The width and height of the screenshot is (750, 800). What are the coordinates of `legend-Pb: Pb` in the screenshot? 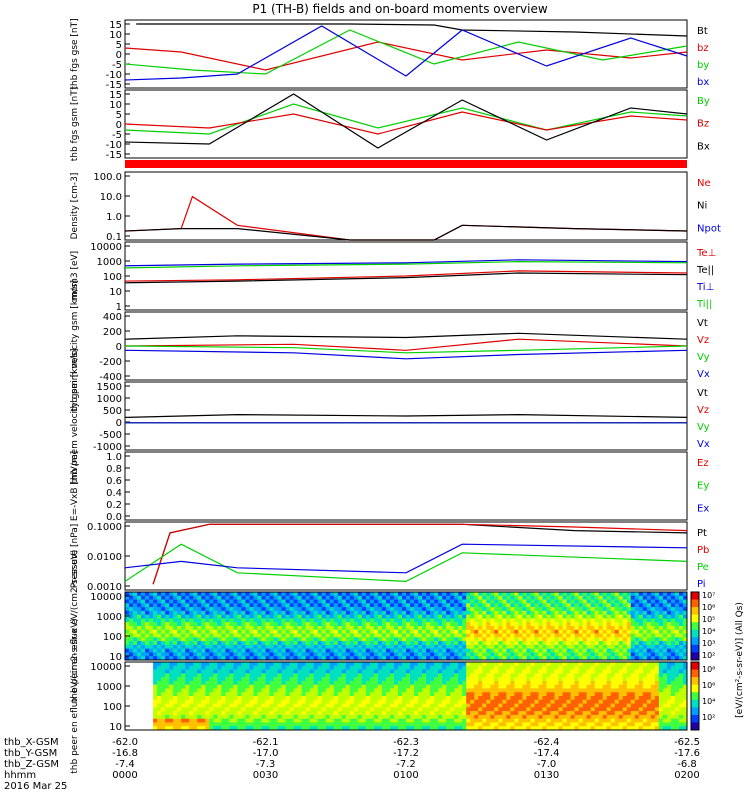 It's located at (703, 550).